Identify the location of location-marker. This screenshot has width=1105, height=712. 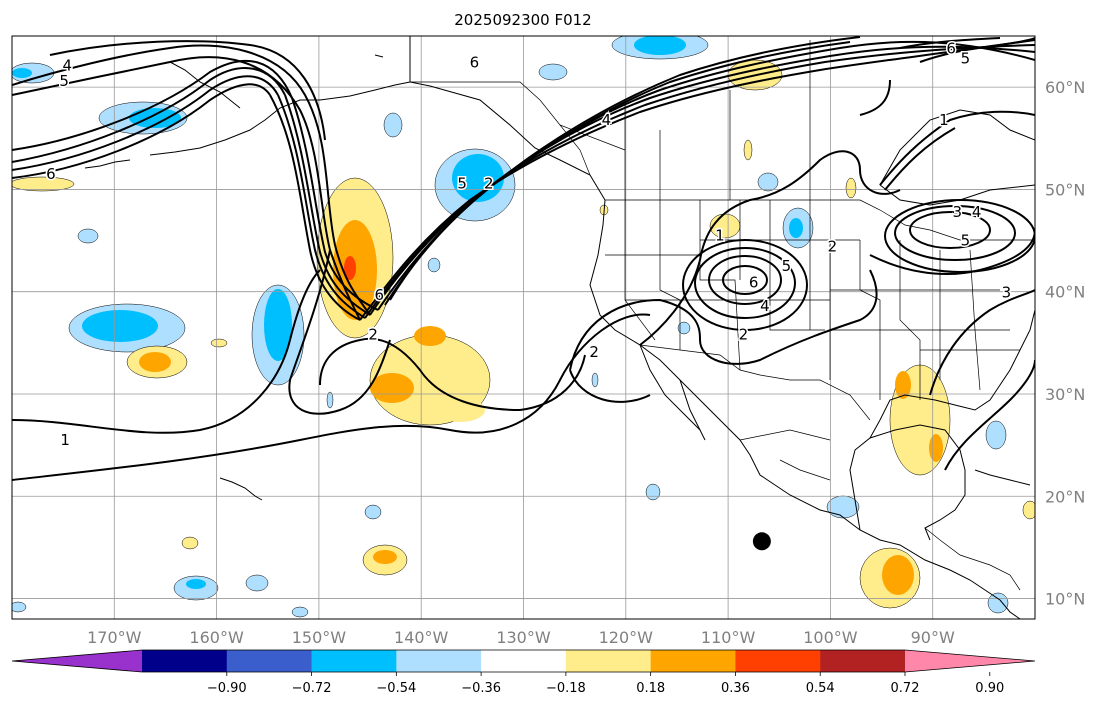
(761, 541).